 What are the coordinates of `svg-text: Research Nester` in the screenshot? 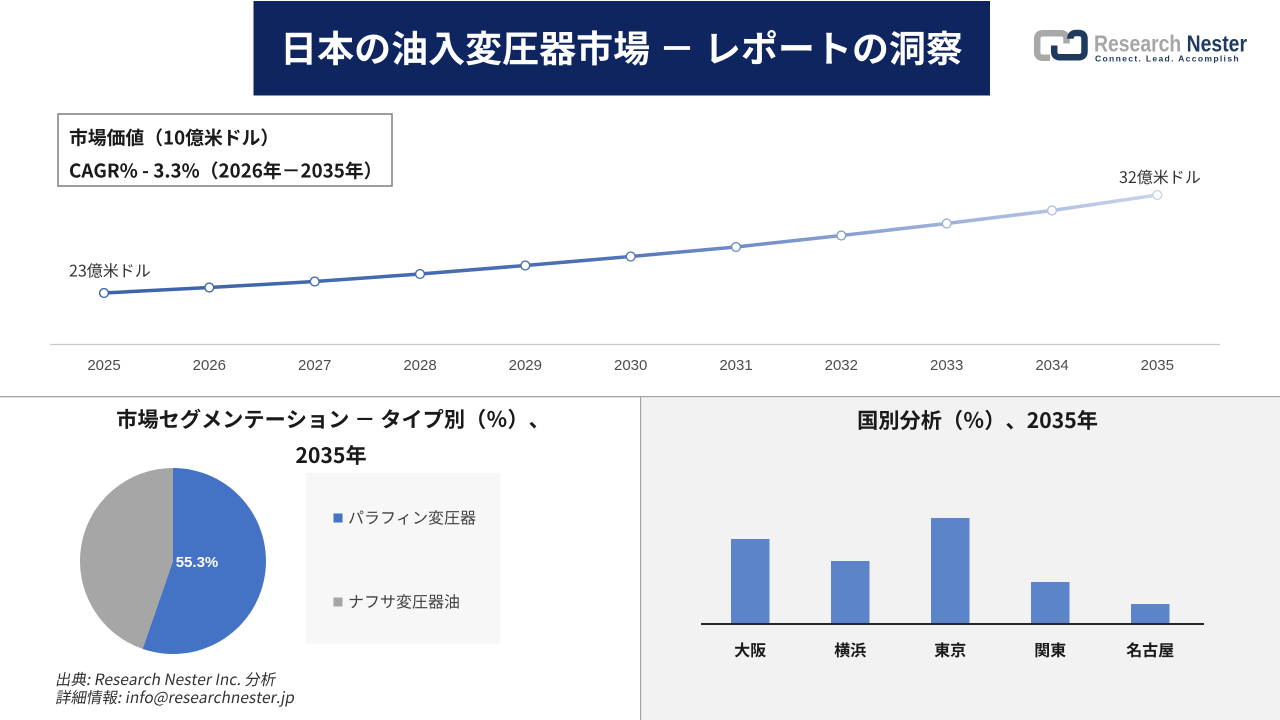 It's located at (1170, 44).